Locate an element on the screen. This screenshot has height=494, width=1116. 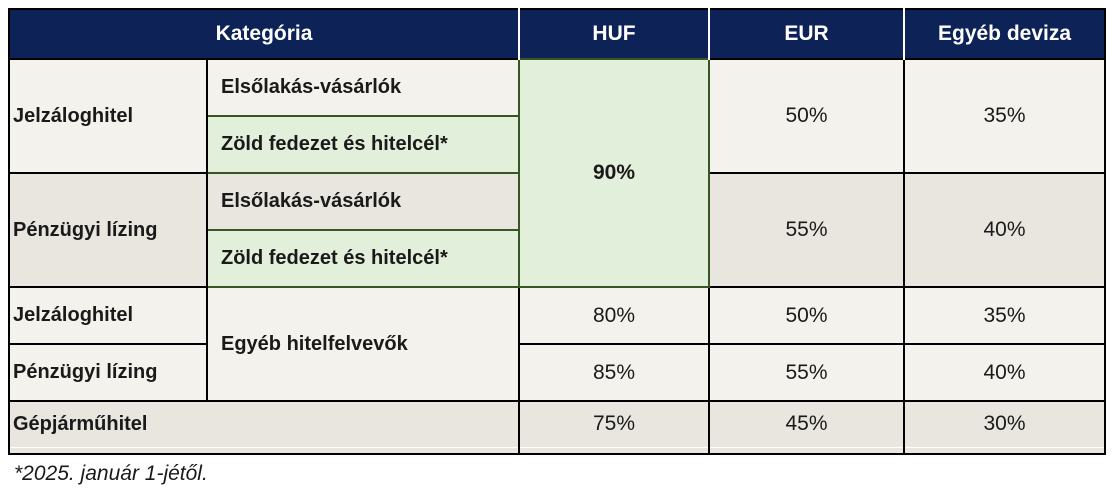
cell-huf-leasing-other: 85% is located at coordinates (614, 372).